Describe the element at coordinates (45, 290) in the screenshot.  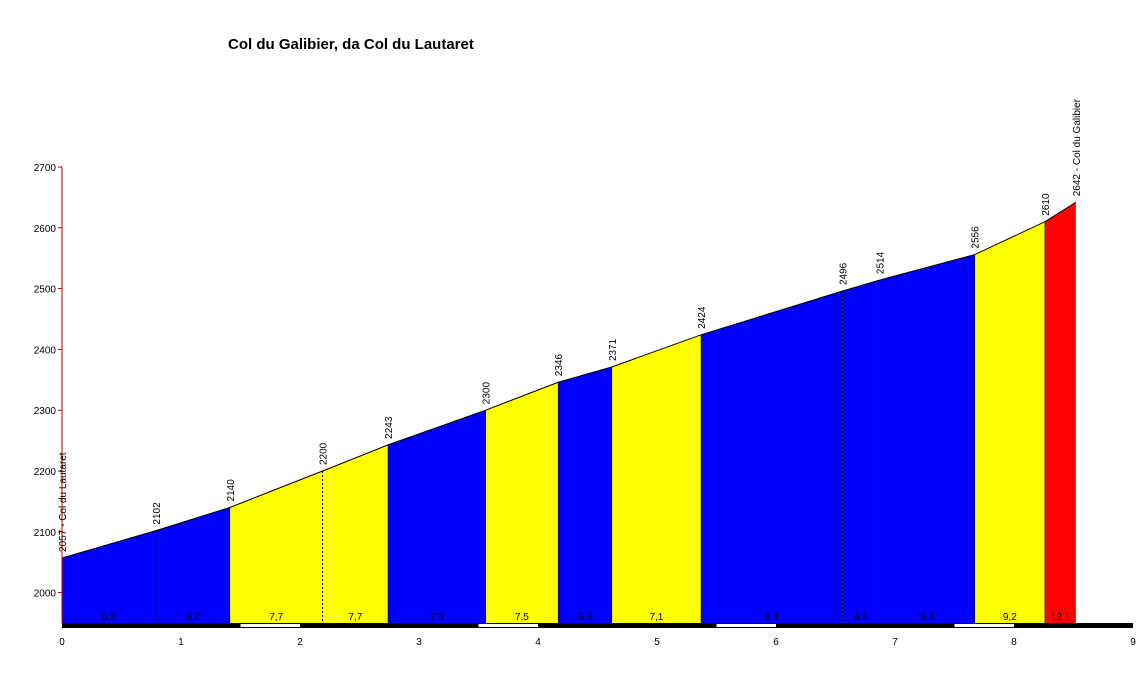
I see `y-tick-label: 2500` at that location.